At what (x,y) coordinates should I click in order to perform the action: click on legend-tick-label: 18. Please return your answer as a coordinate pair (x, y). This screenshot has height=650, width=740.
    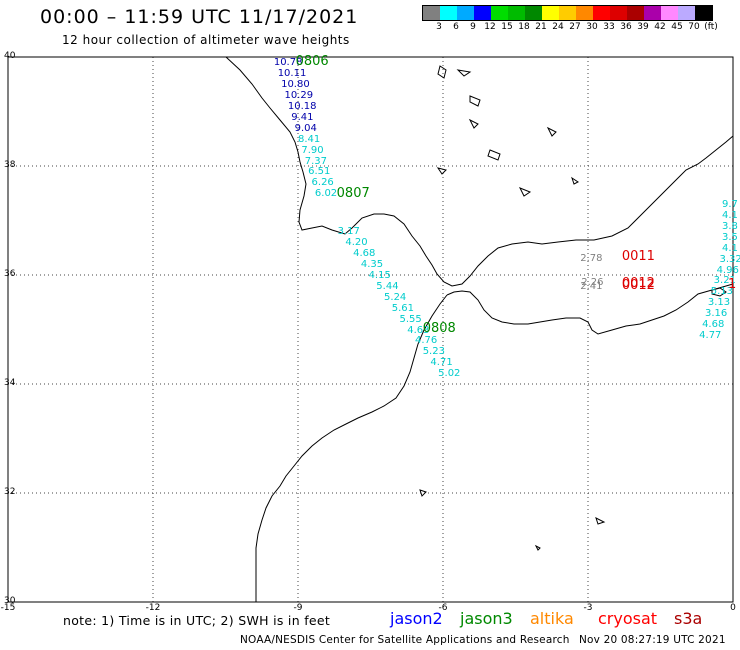
    Looking at the image, I should click on (524, 27).